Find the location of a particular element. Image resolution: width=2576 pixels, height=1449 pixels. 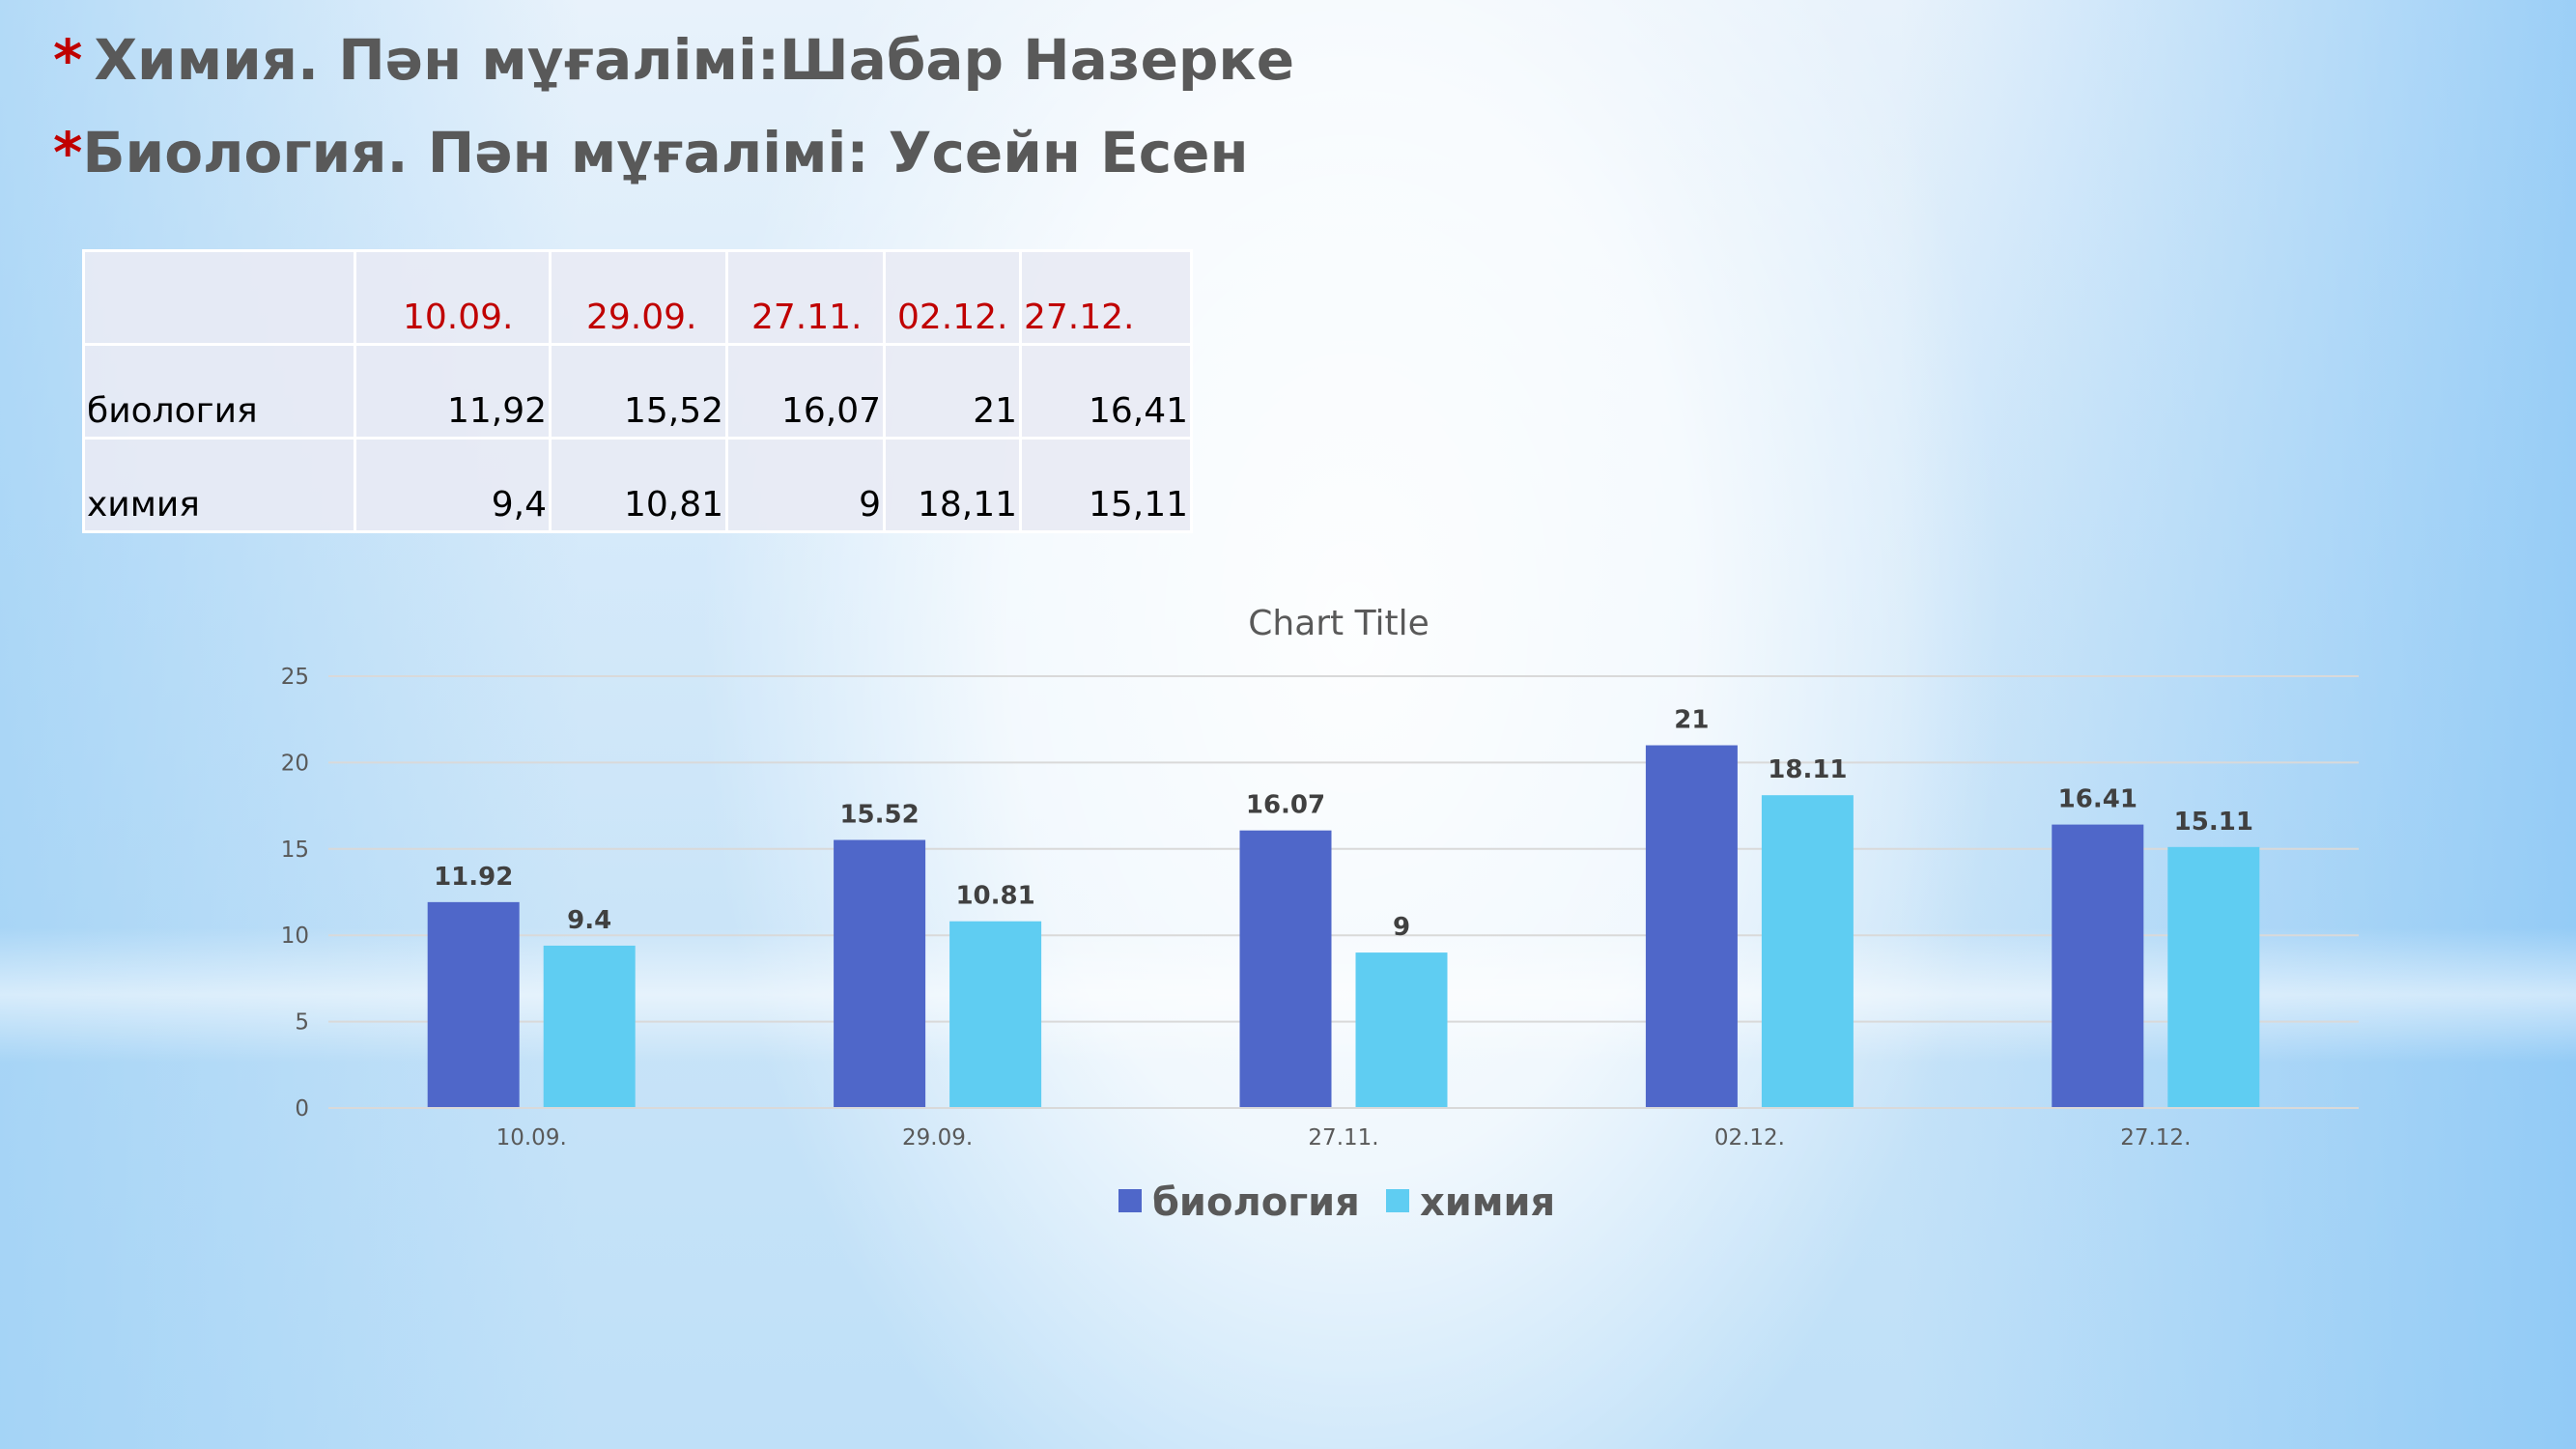

table-cell: 18,11 is located at coordinates (952, 485).